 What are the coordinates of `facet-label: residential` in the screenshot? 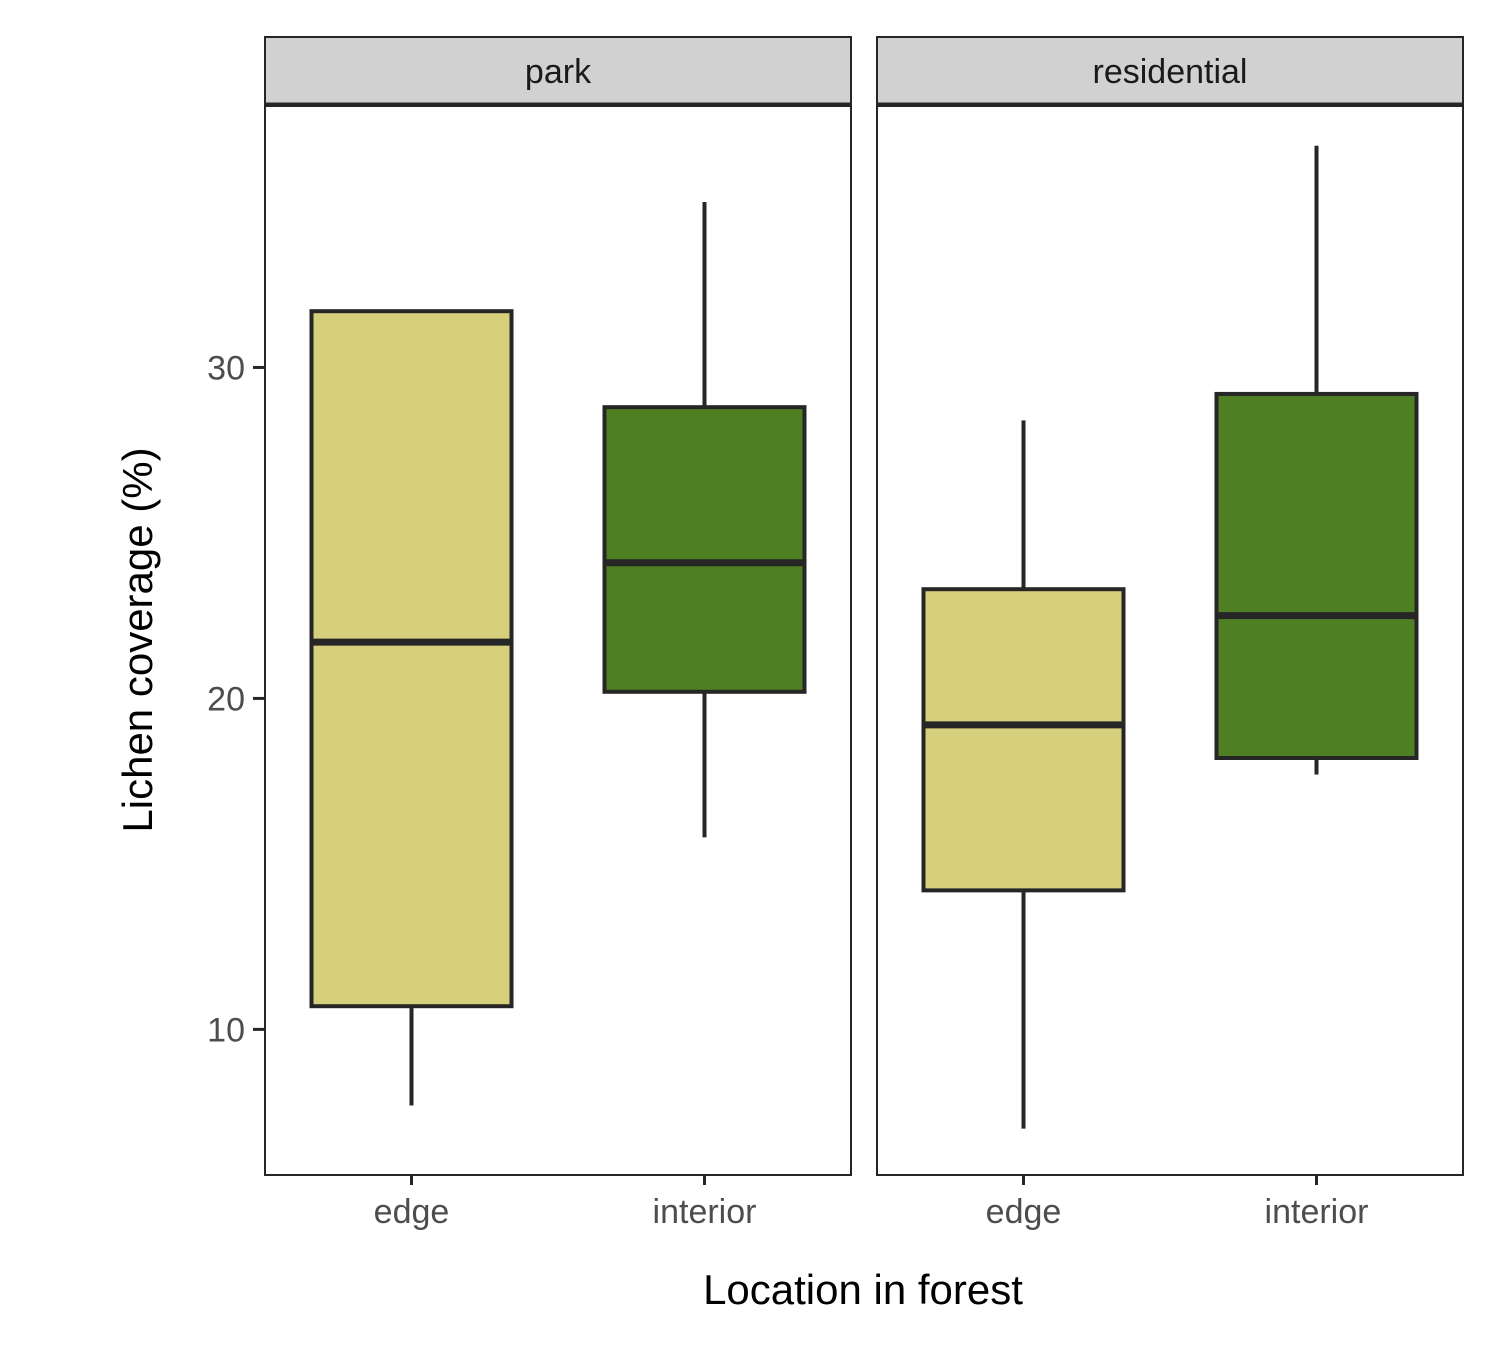 It's located at (1170, 72).